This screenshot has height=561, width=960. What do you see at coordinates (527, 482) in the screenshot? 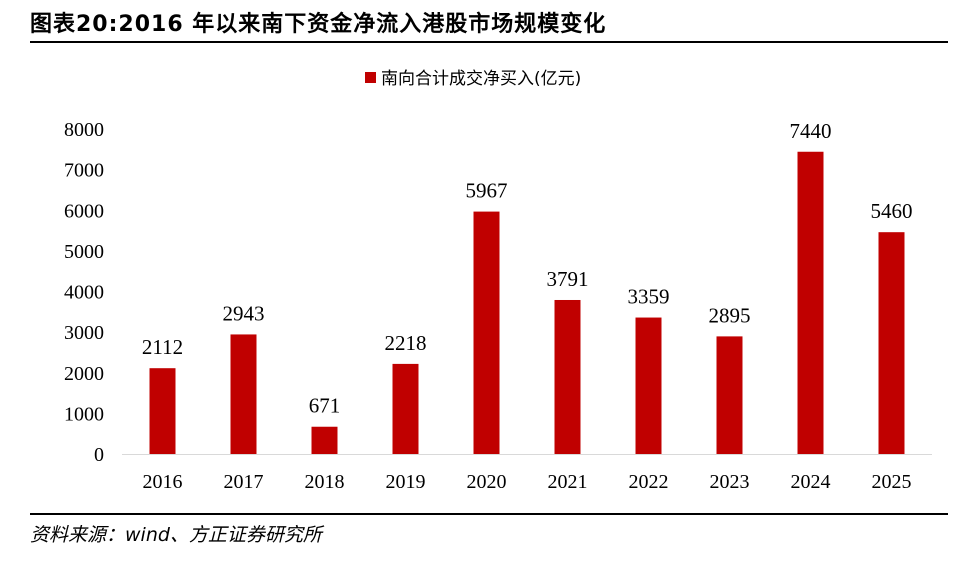
I see `x-axis: 2016 2017 2018 2019 2020 2021 2022 2023 2024 2025` at bounding box center [527, 482].